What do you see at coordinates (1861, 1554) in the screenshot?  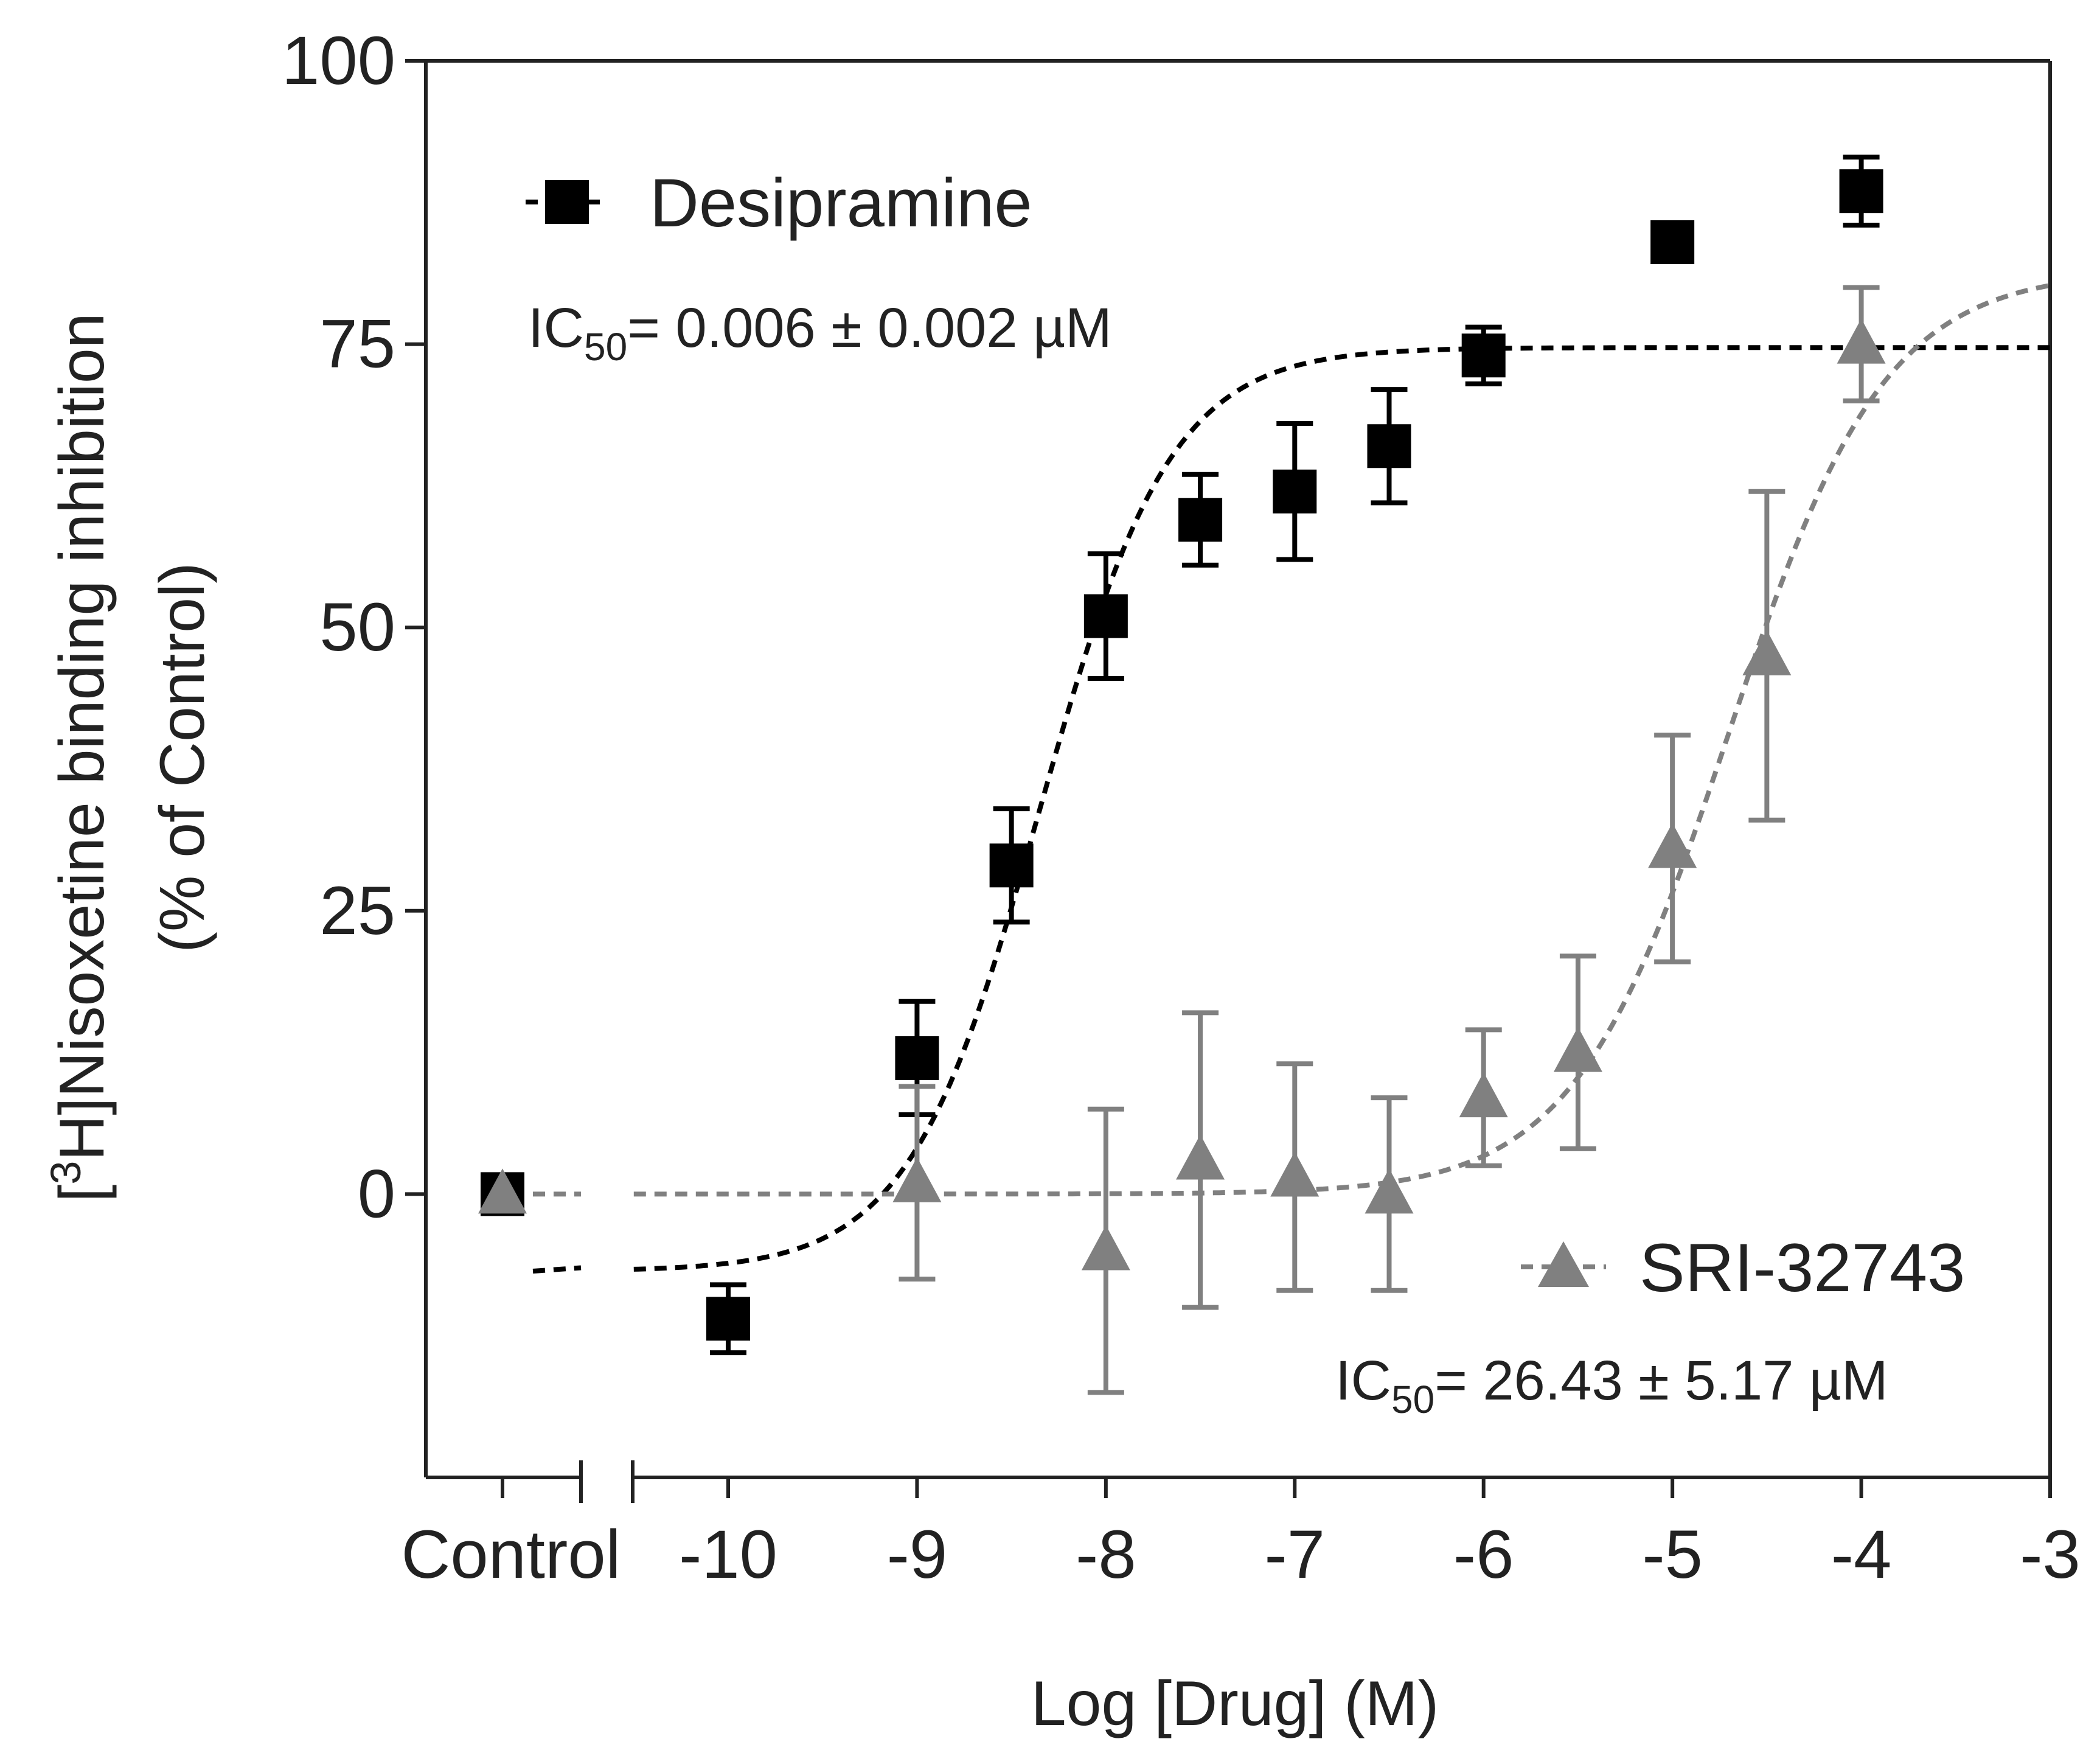 I see `x-tick-label: -4` at bounding box center [1861, 1554].